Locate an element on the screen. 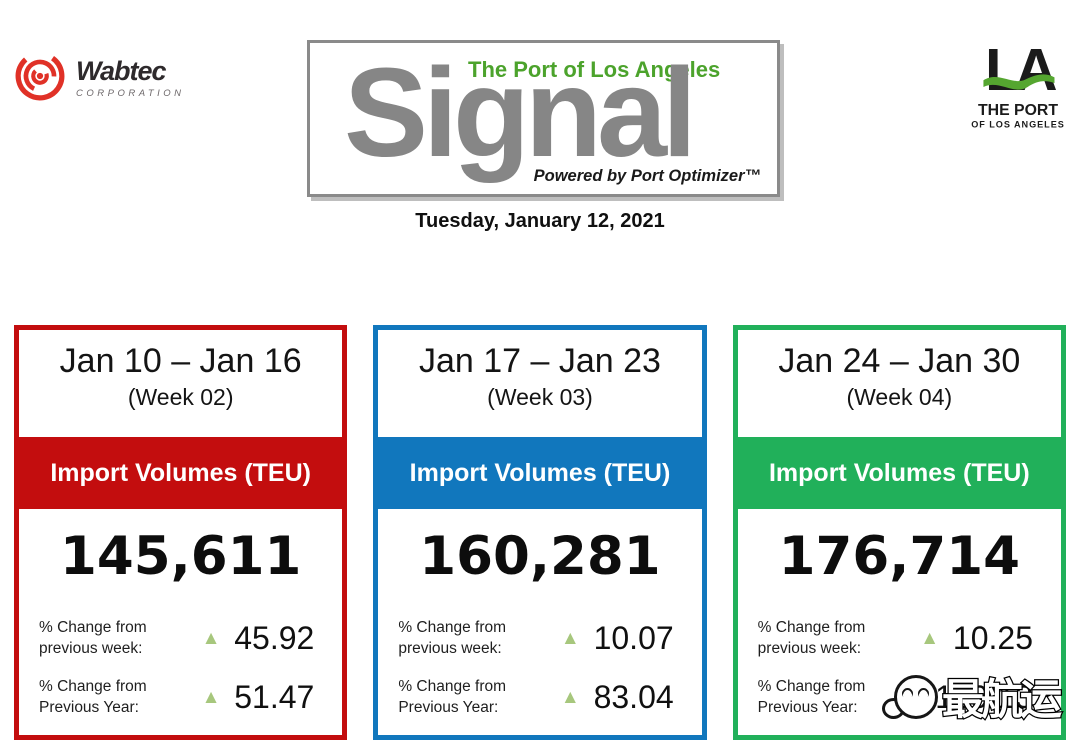 This screenshot has width=1080, height=750. stat-row: % Change from previous week: ▲ 10.25 is located at coordinates (899, 639).